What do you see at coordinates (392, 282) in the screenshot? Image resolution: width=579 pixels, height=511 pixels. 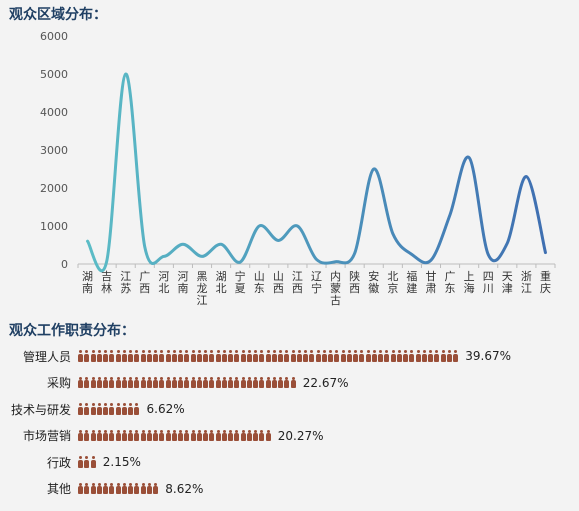 I see `x-tick-label: 北京` at bounding box center [392, 282].